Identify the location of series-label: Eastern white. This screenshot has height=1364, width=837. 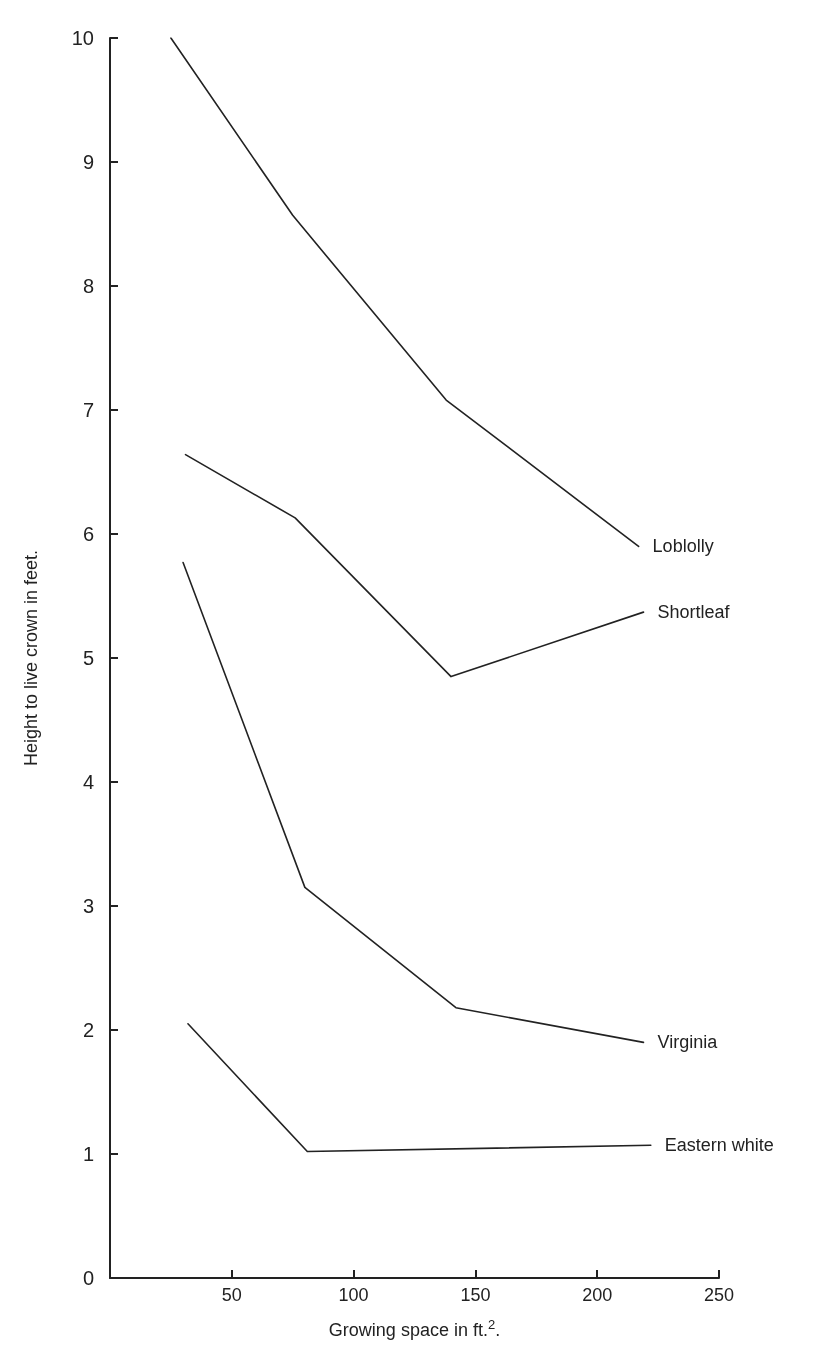
(719, 1145).